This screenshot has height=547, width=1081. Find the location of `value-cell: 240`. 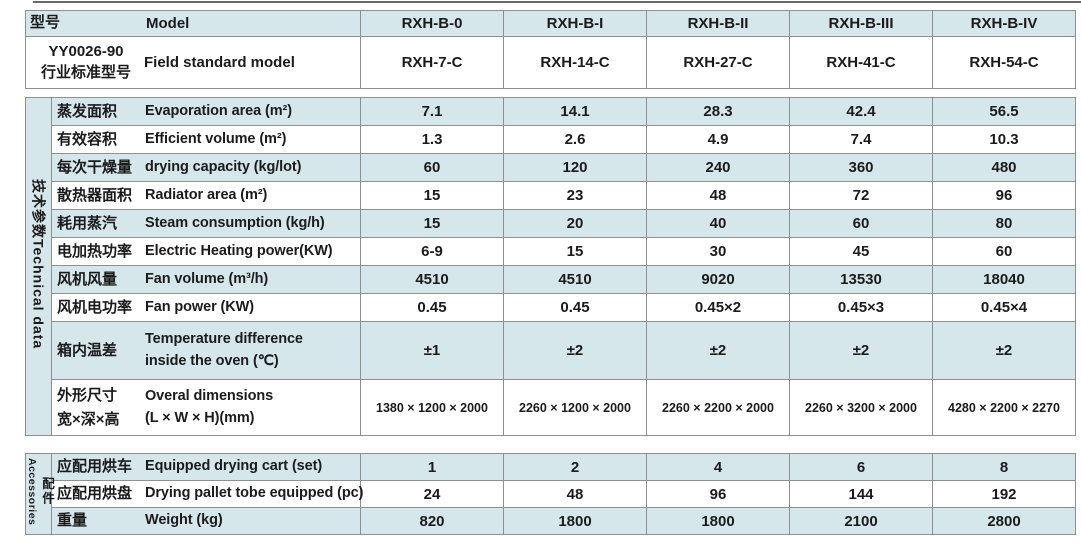

value-cell: 240 is located at coordinates (718, 167).